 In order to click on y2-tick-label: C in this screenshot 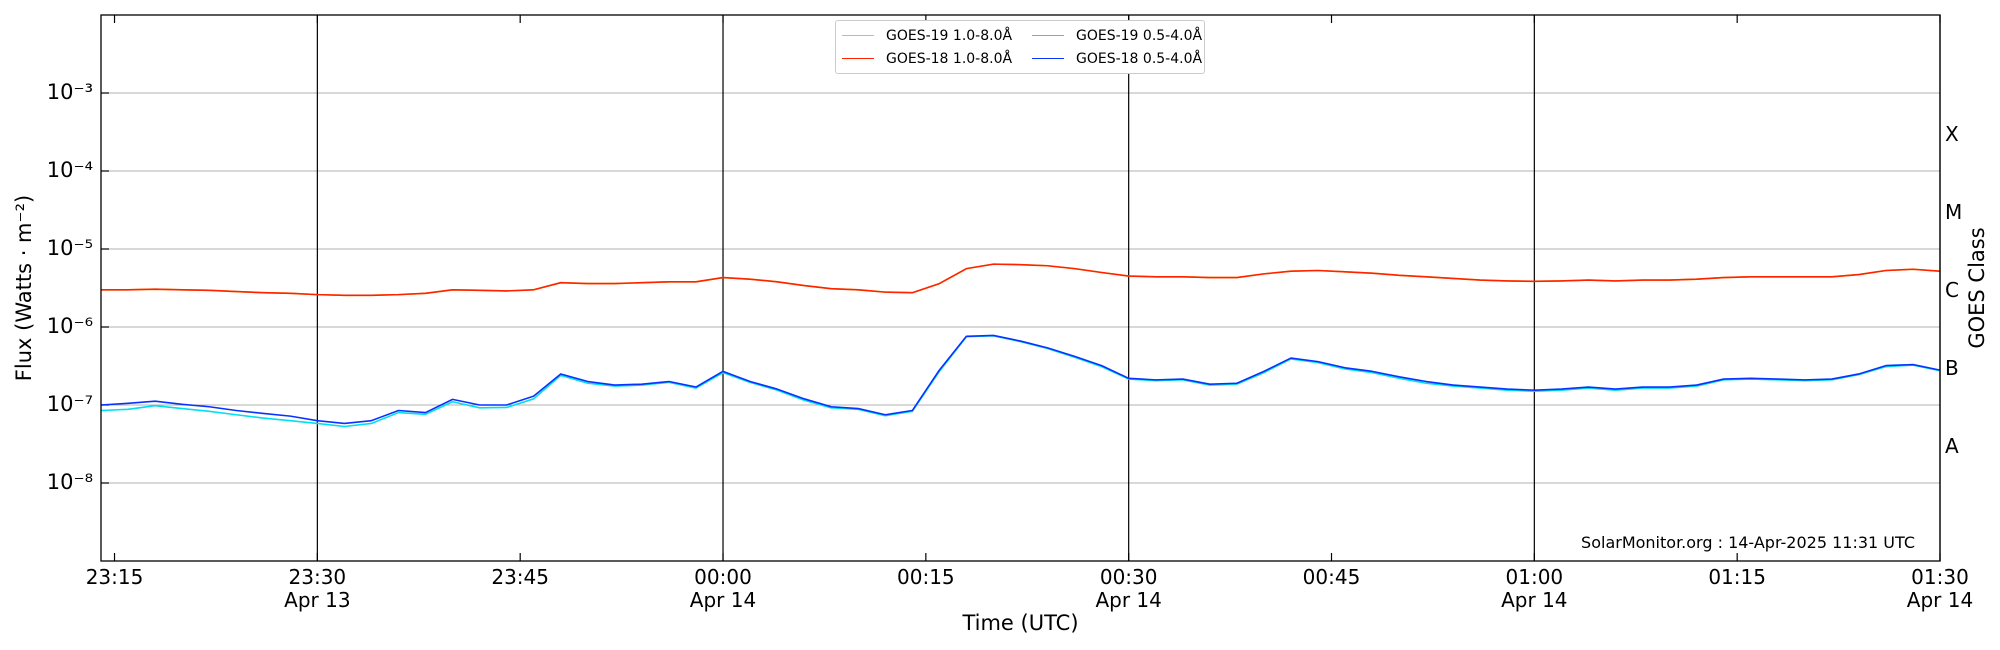, I will do `click(1952, 289)`.